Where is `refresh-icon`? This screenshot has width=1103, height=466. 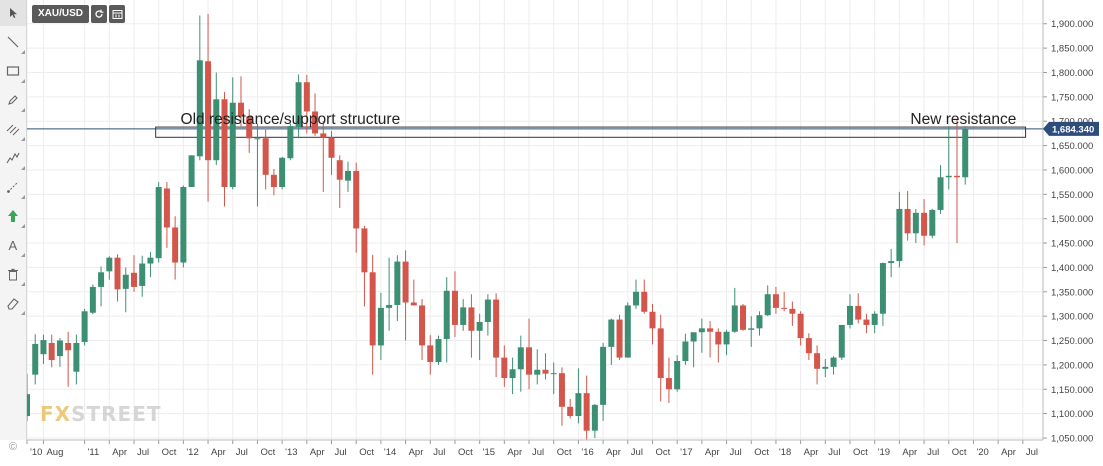 refresh-icon is located at coordinates (99, 14).